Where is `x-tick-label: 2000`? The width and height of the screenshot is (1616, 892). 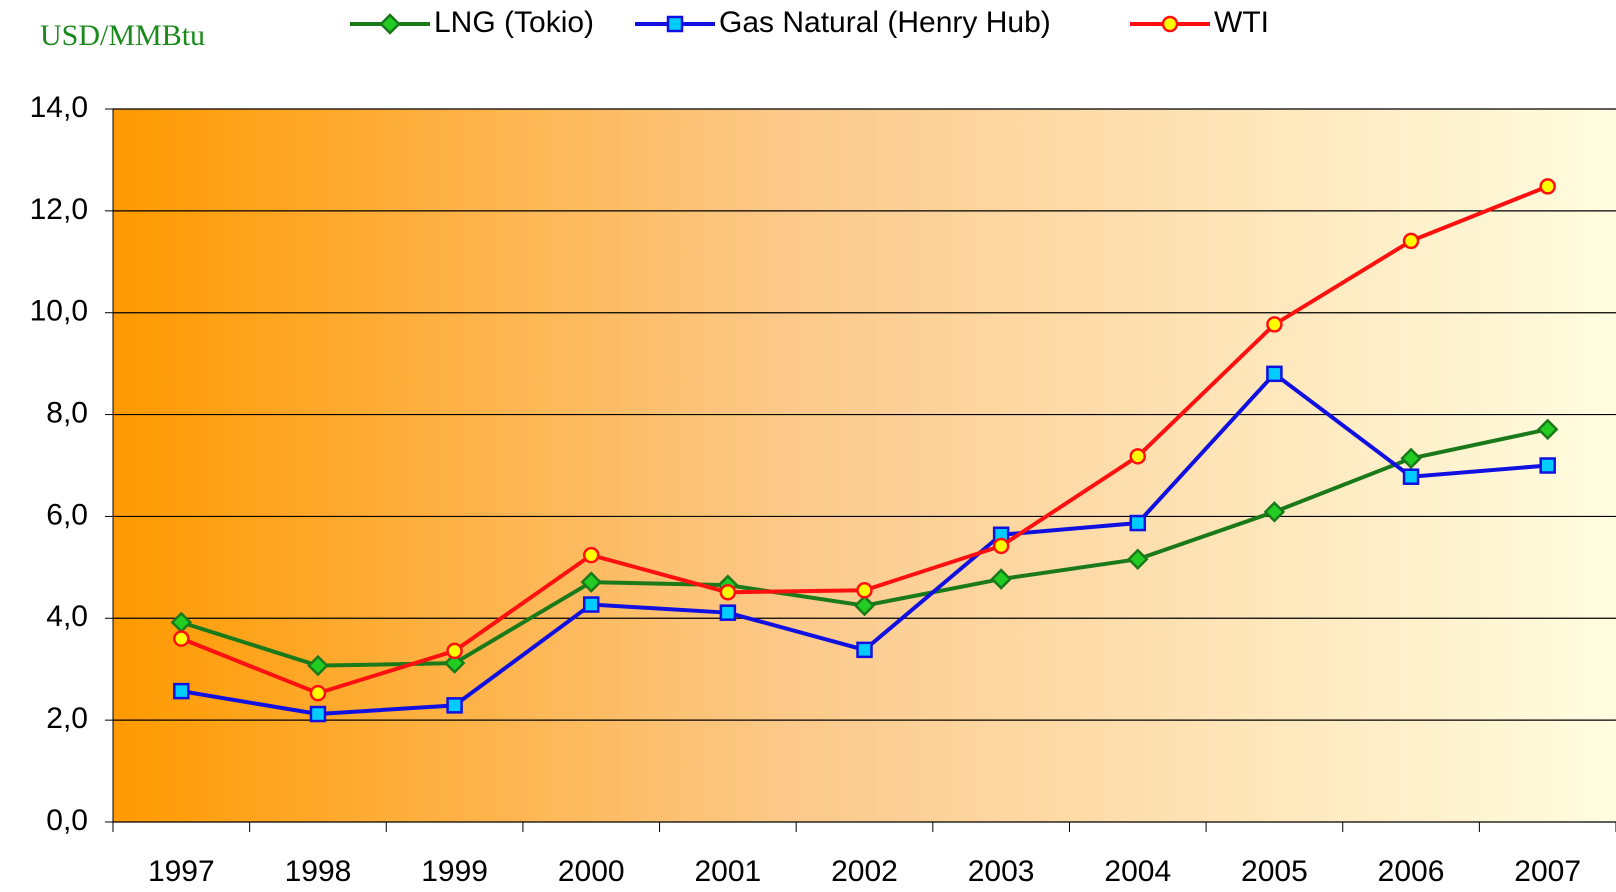 x-tick-label: 2000 is located at coordinates (591, 871).